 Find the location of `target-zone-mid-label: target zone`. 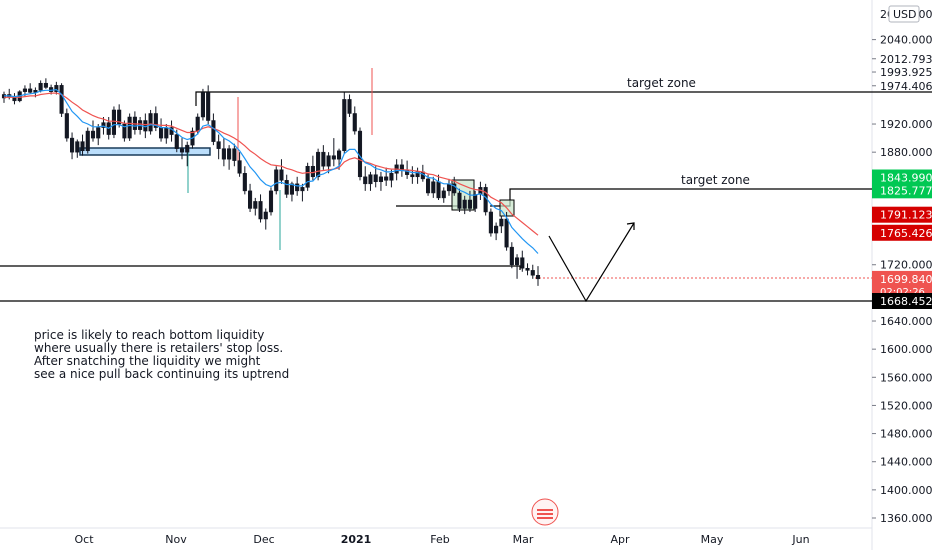

target-zone-mid-label: target zone is located at coordinates (715, 180).